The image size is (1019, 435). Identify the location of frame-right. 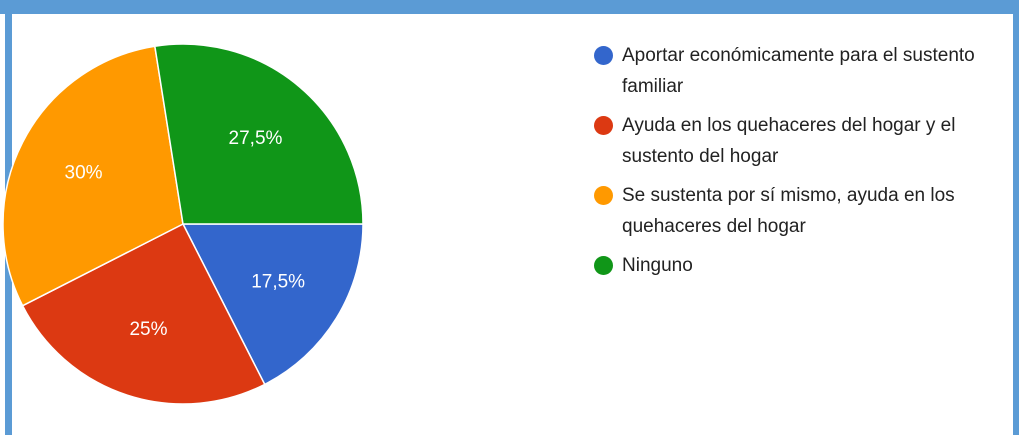
(1016, 217).